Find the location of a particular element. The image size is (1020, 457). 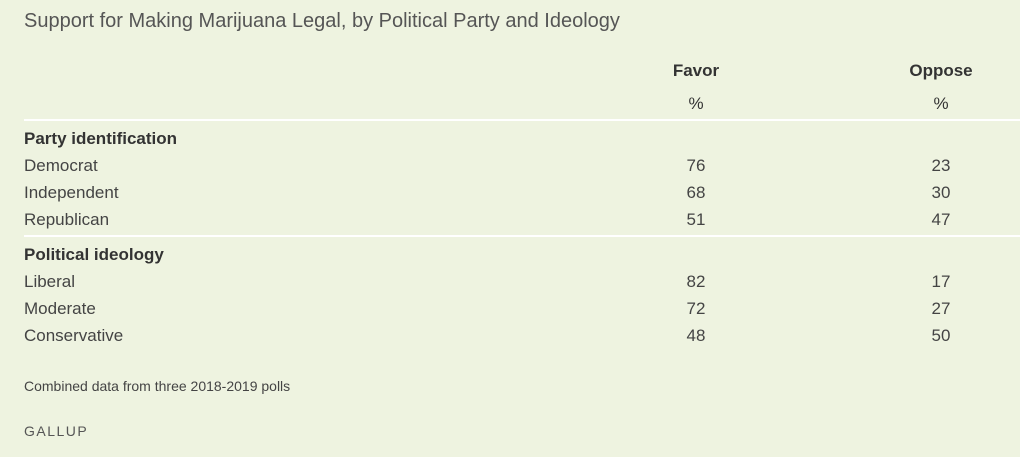

cell-moderate-favor: 72 is located at coordinates (696, 308).